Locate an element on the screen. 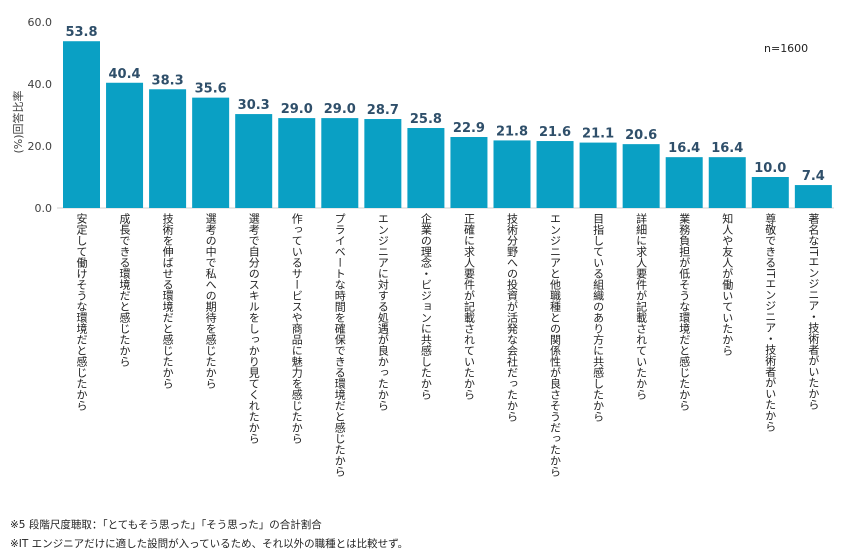 Image resolution: width=846 pixels, height=560 pixels. category-label: プライベートな時間を確保できる環境だと感じたから is located at coordinates (339, 345).